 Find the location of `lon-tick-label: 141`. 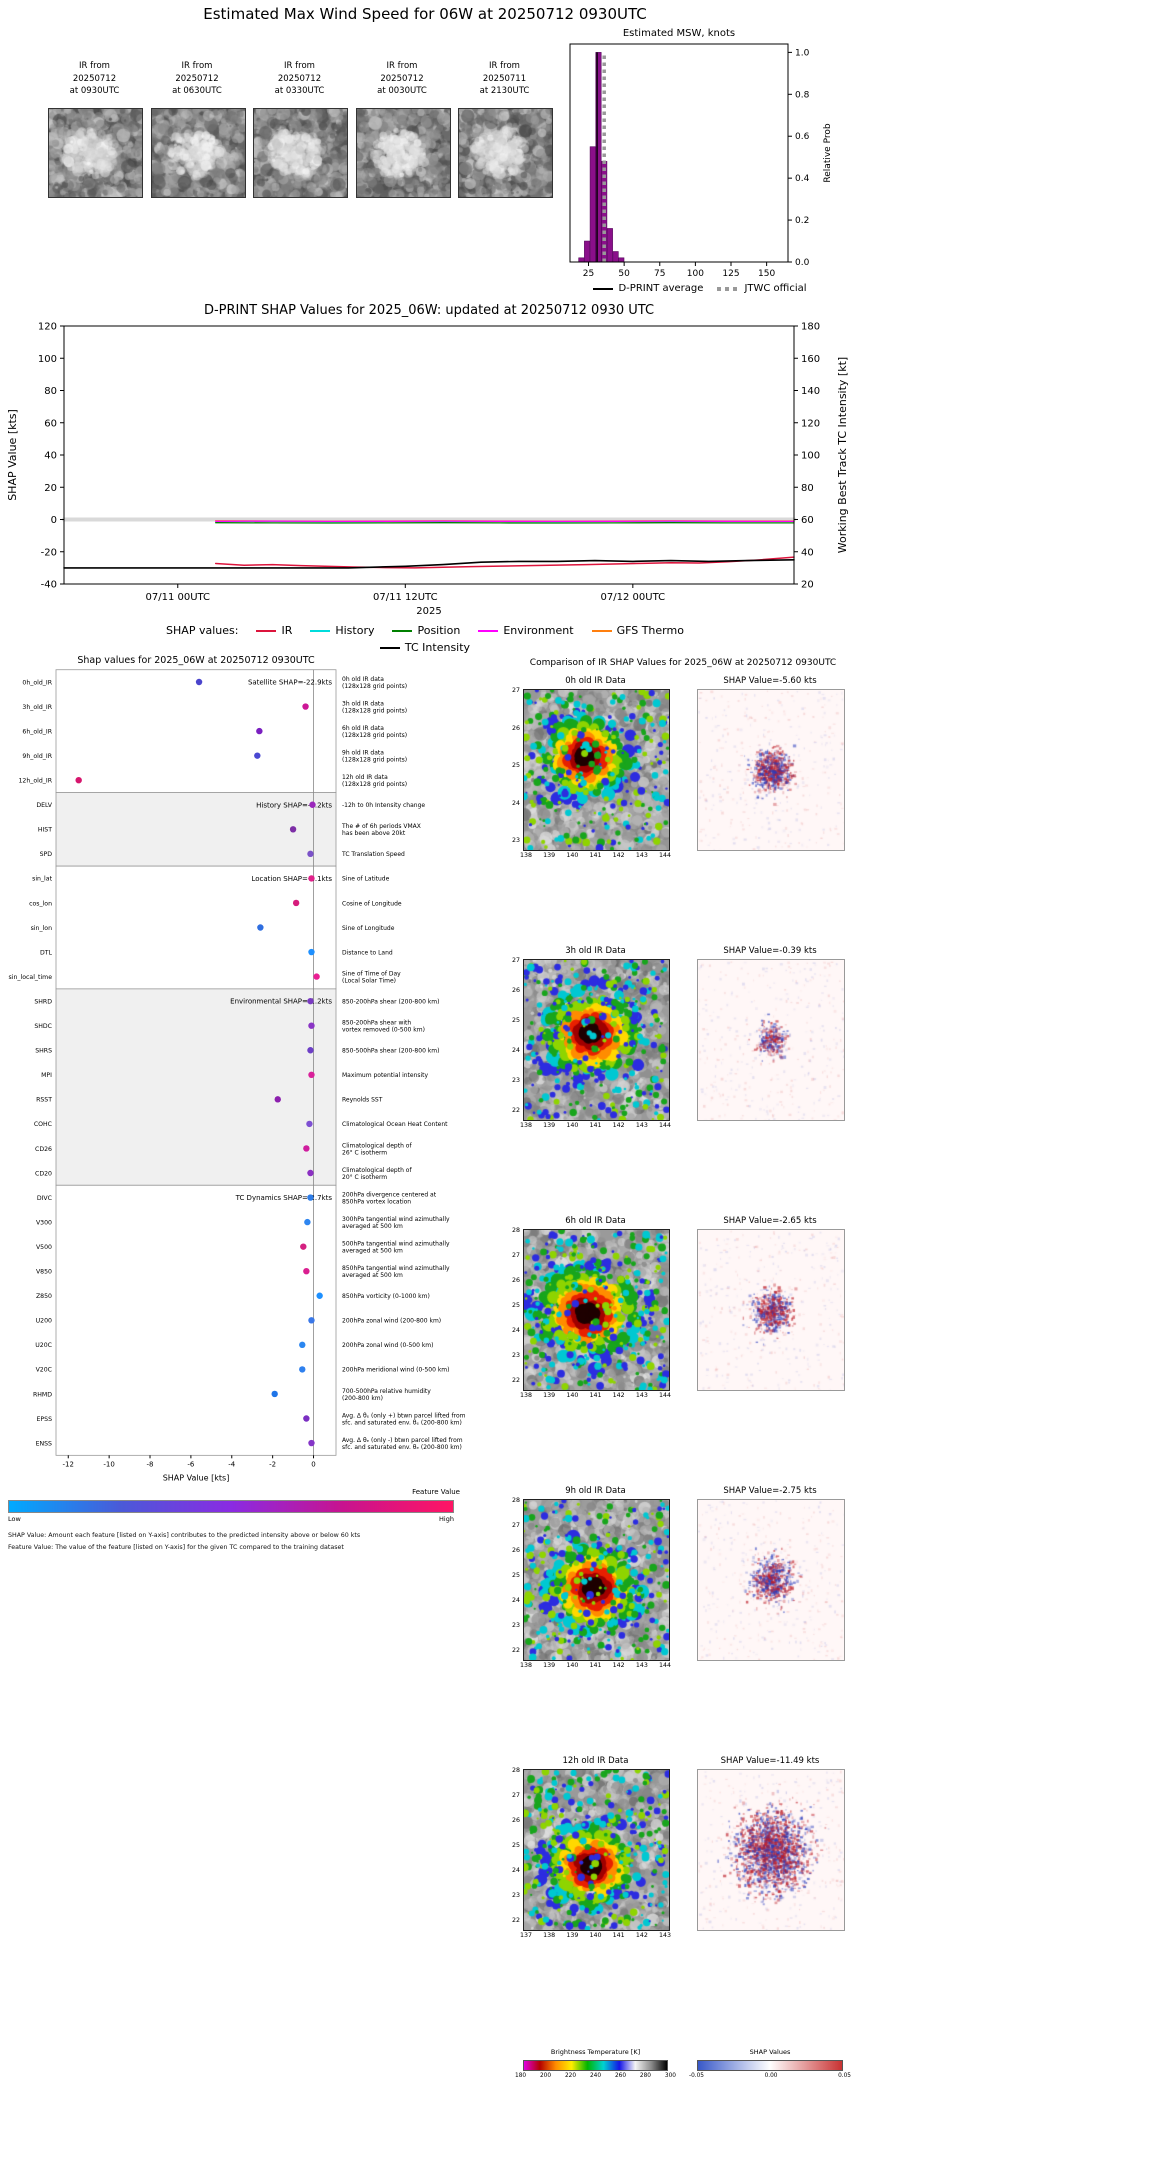

lon-tick-label: 141 is located at coordinates (595, 1395).